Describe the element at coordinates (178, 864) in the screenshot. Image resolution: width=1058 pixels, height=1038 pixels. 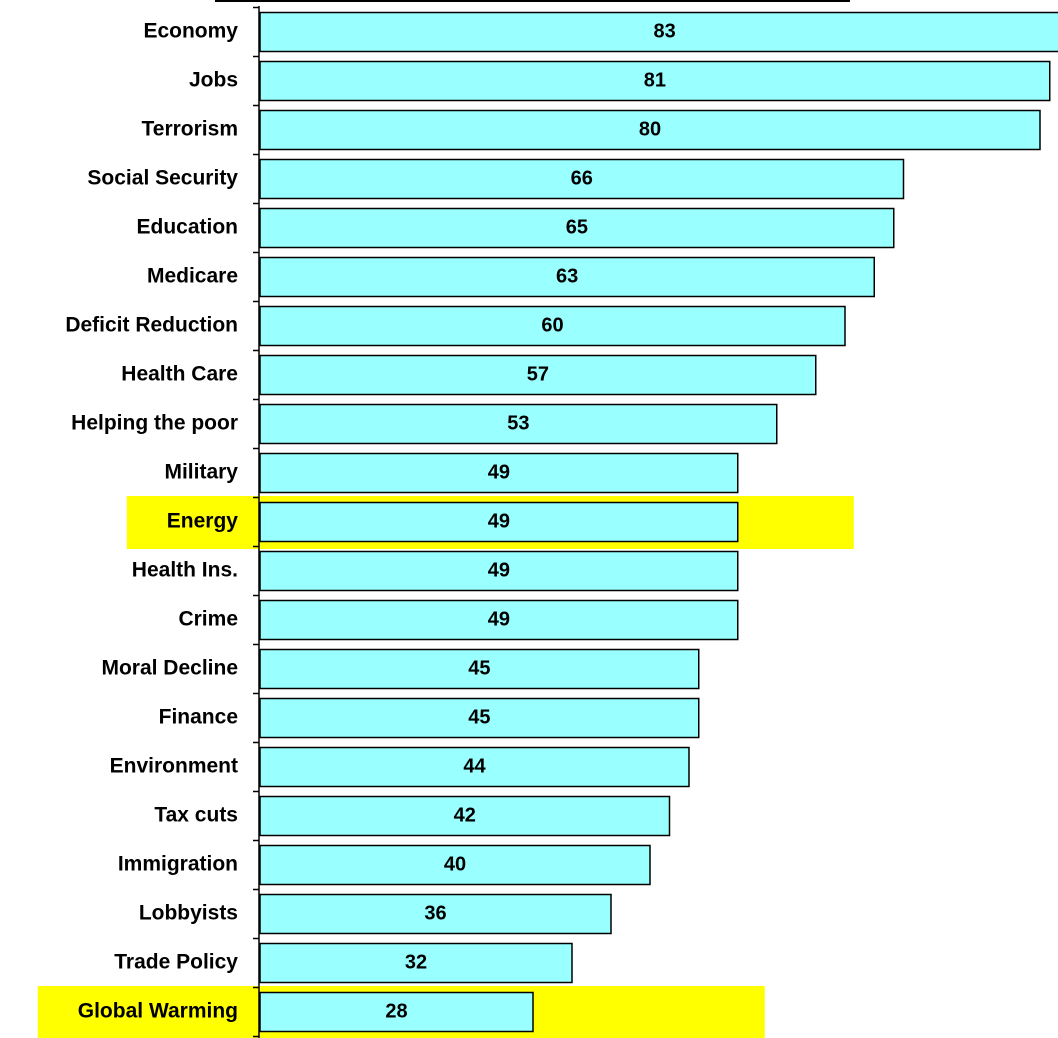
I see `category-label: Immigration` at that location.